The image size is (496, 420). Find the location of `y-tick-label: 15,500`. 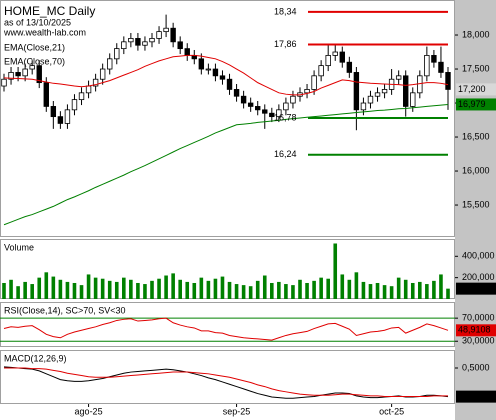

y-tick-label: 15,500 is located at coordinates (476, 204).